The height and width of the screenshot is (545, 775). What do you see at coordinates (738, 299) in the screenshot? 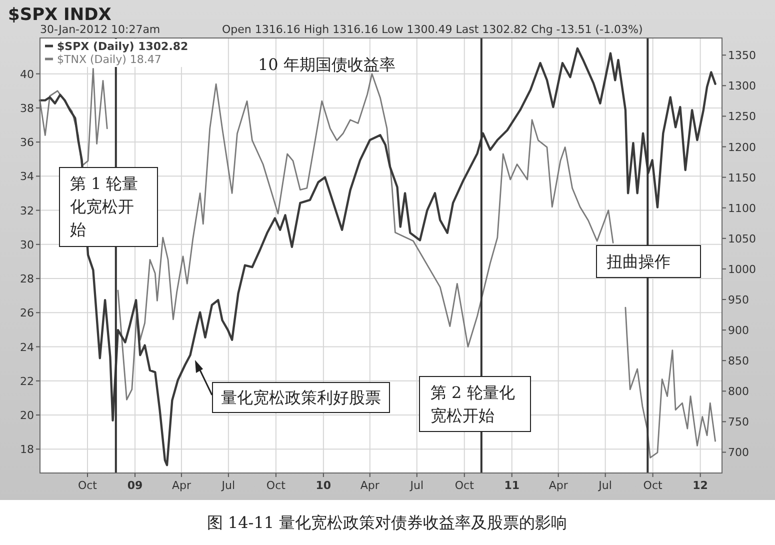
I see `y2-tick-label: 950` at bounding box center [738, 299].